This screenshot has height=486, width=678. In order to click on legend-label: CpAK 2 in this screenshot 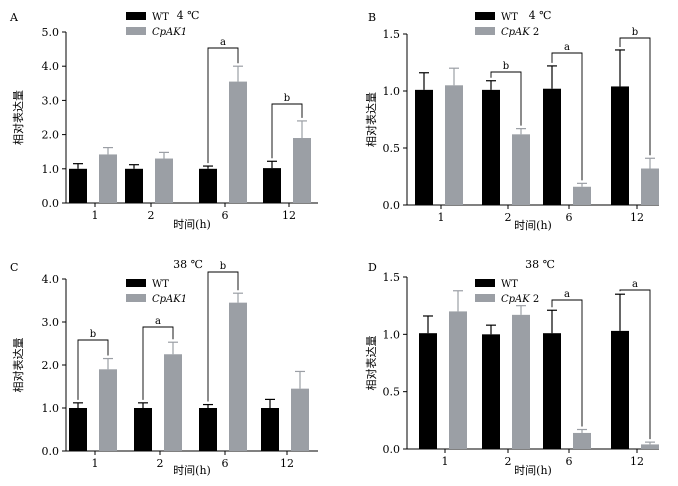, I will do `click(520, 299)`.